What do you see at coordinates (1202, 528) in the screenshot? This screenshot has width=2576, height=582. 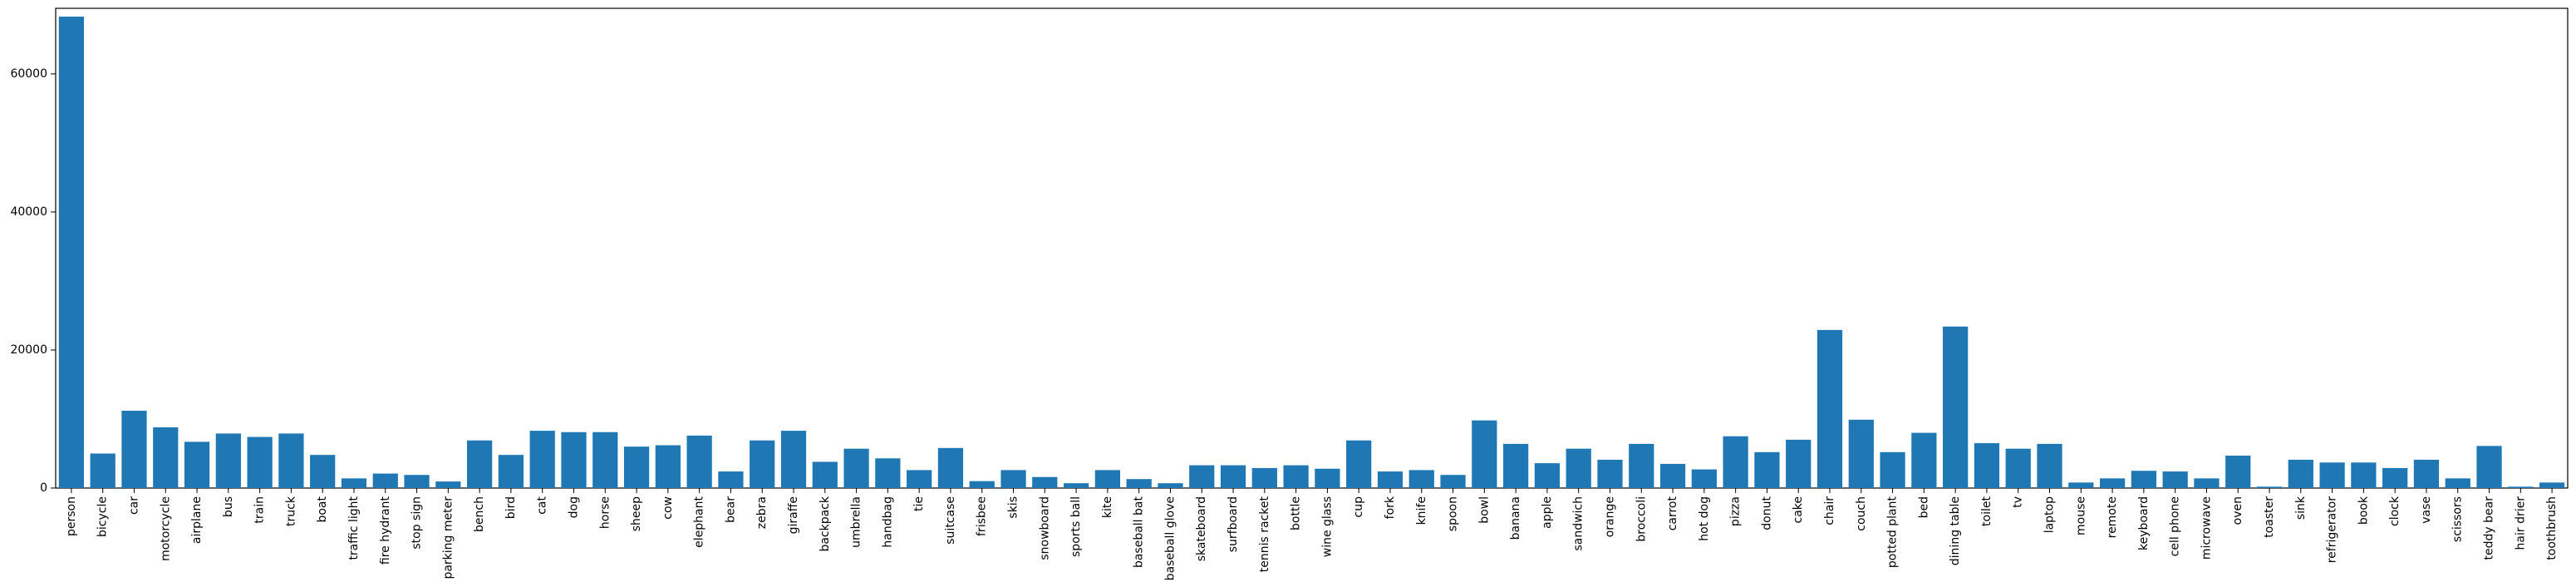 I see `x-tick-label: skateboard` at bounding box center [1202, 528].